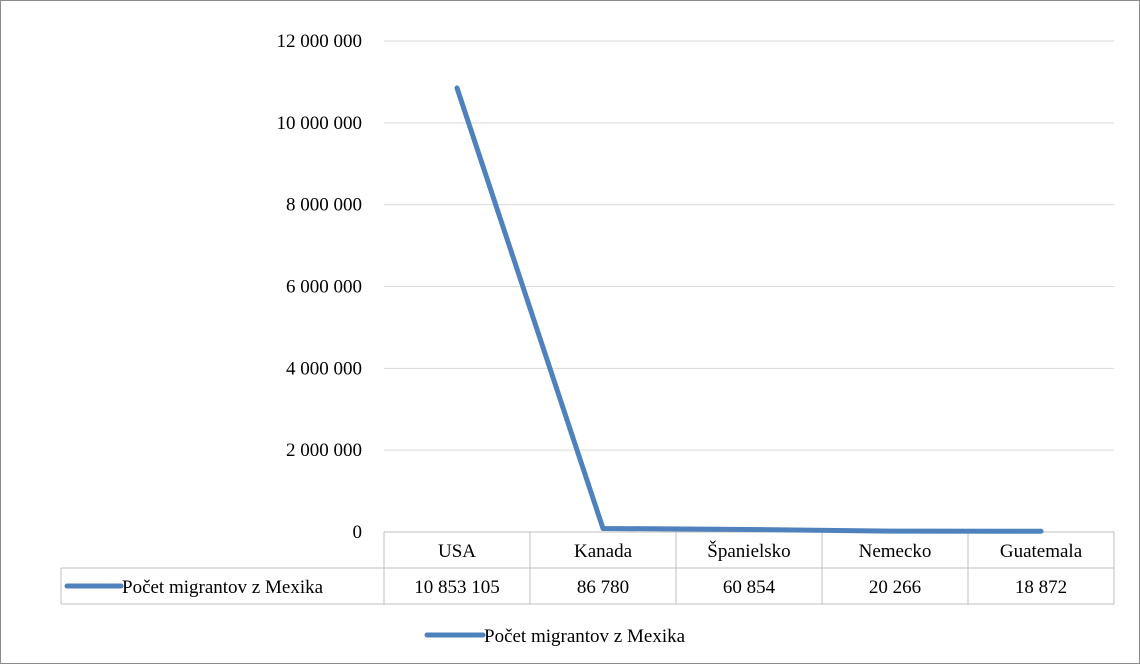  What do you see at coordinates (895, 551) in the screenshot?
I see `category-label: Nemecko` at bounding box center [895, 551].